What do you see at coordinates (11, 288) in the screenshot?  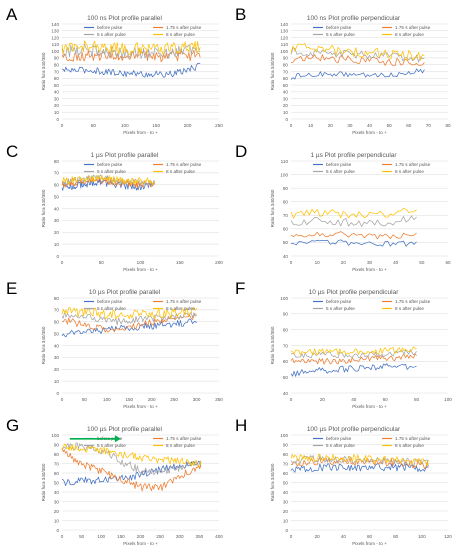 I see `panel-label: E` at bounding box center [11, 288].